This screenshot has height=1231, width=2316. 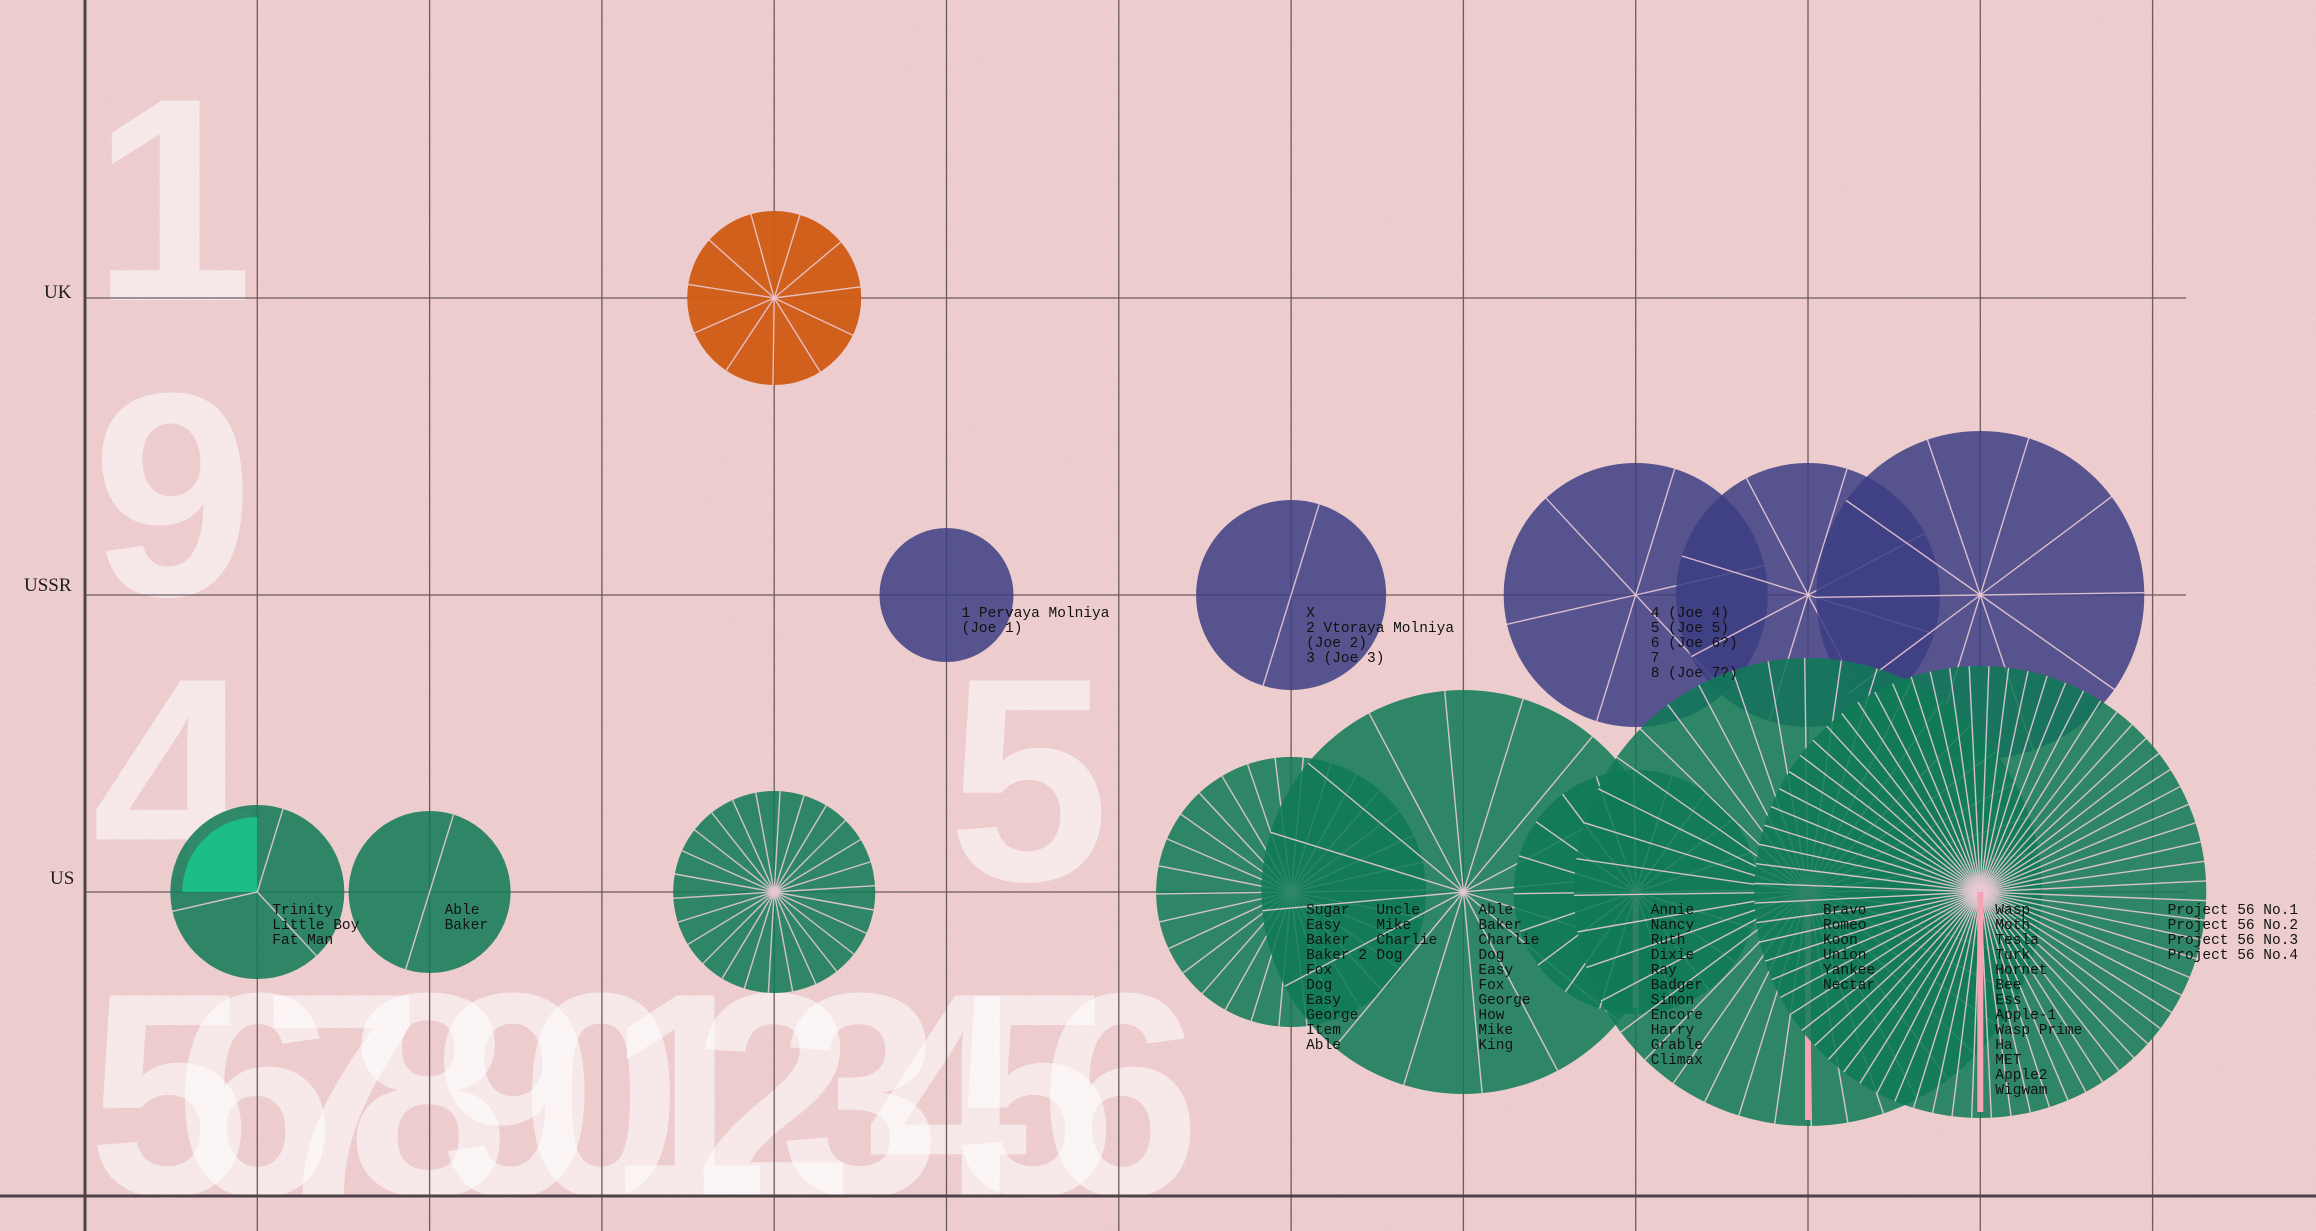 I want to click on year-digit: 5, so click(x=1033, y=1082).